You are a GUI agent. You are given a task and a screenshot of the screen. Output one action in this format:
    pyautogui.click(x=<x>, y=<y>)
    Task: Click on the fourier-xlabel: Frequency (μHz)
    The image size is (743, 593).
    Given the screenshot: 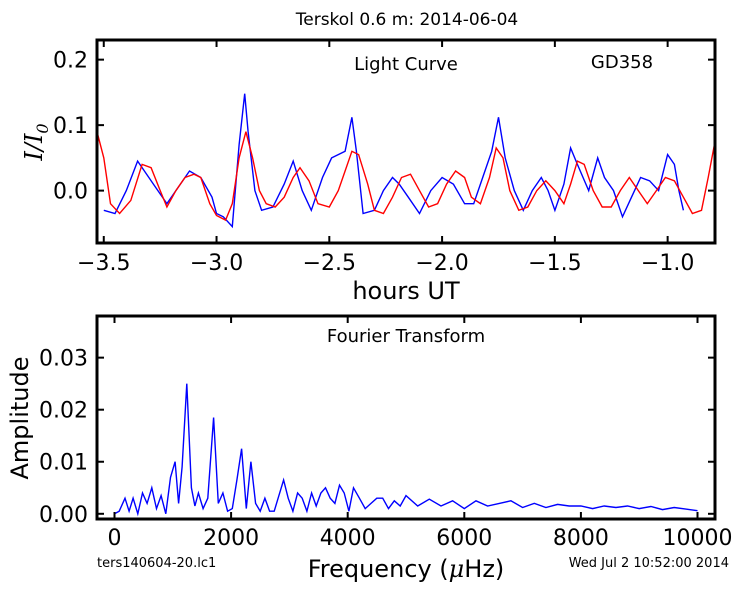 What is the action you would take?
    pyautogui.click(x=406, y=569)
    